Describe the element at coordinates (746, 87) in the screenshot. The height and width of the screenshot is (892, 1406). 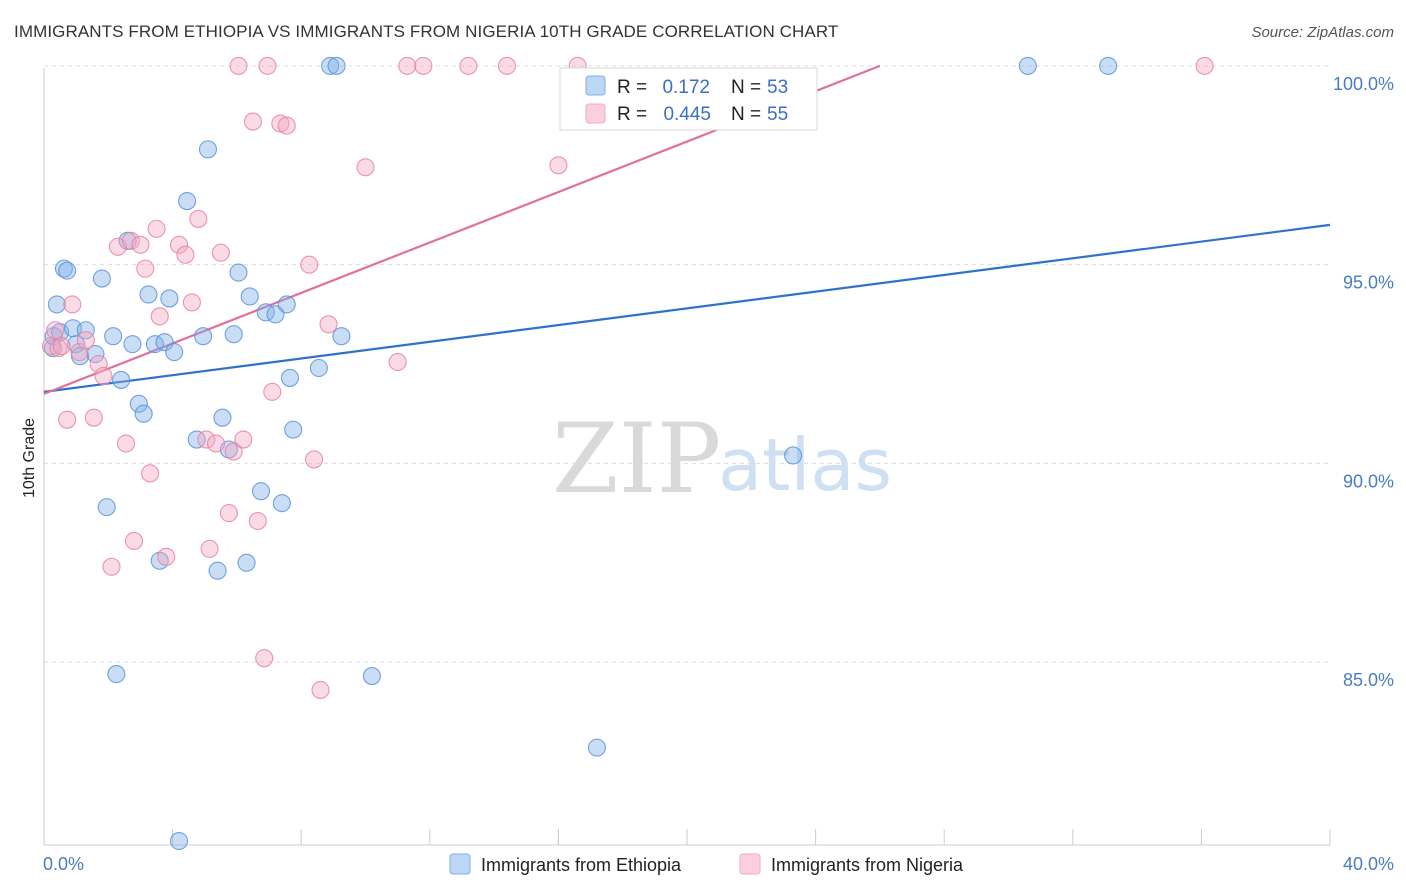
I see `stats-n-label-ethiopia: N =` at that location.